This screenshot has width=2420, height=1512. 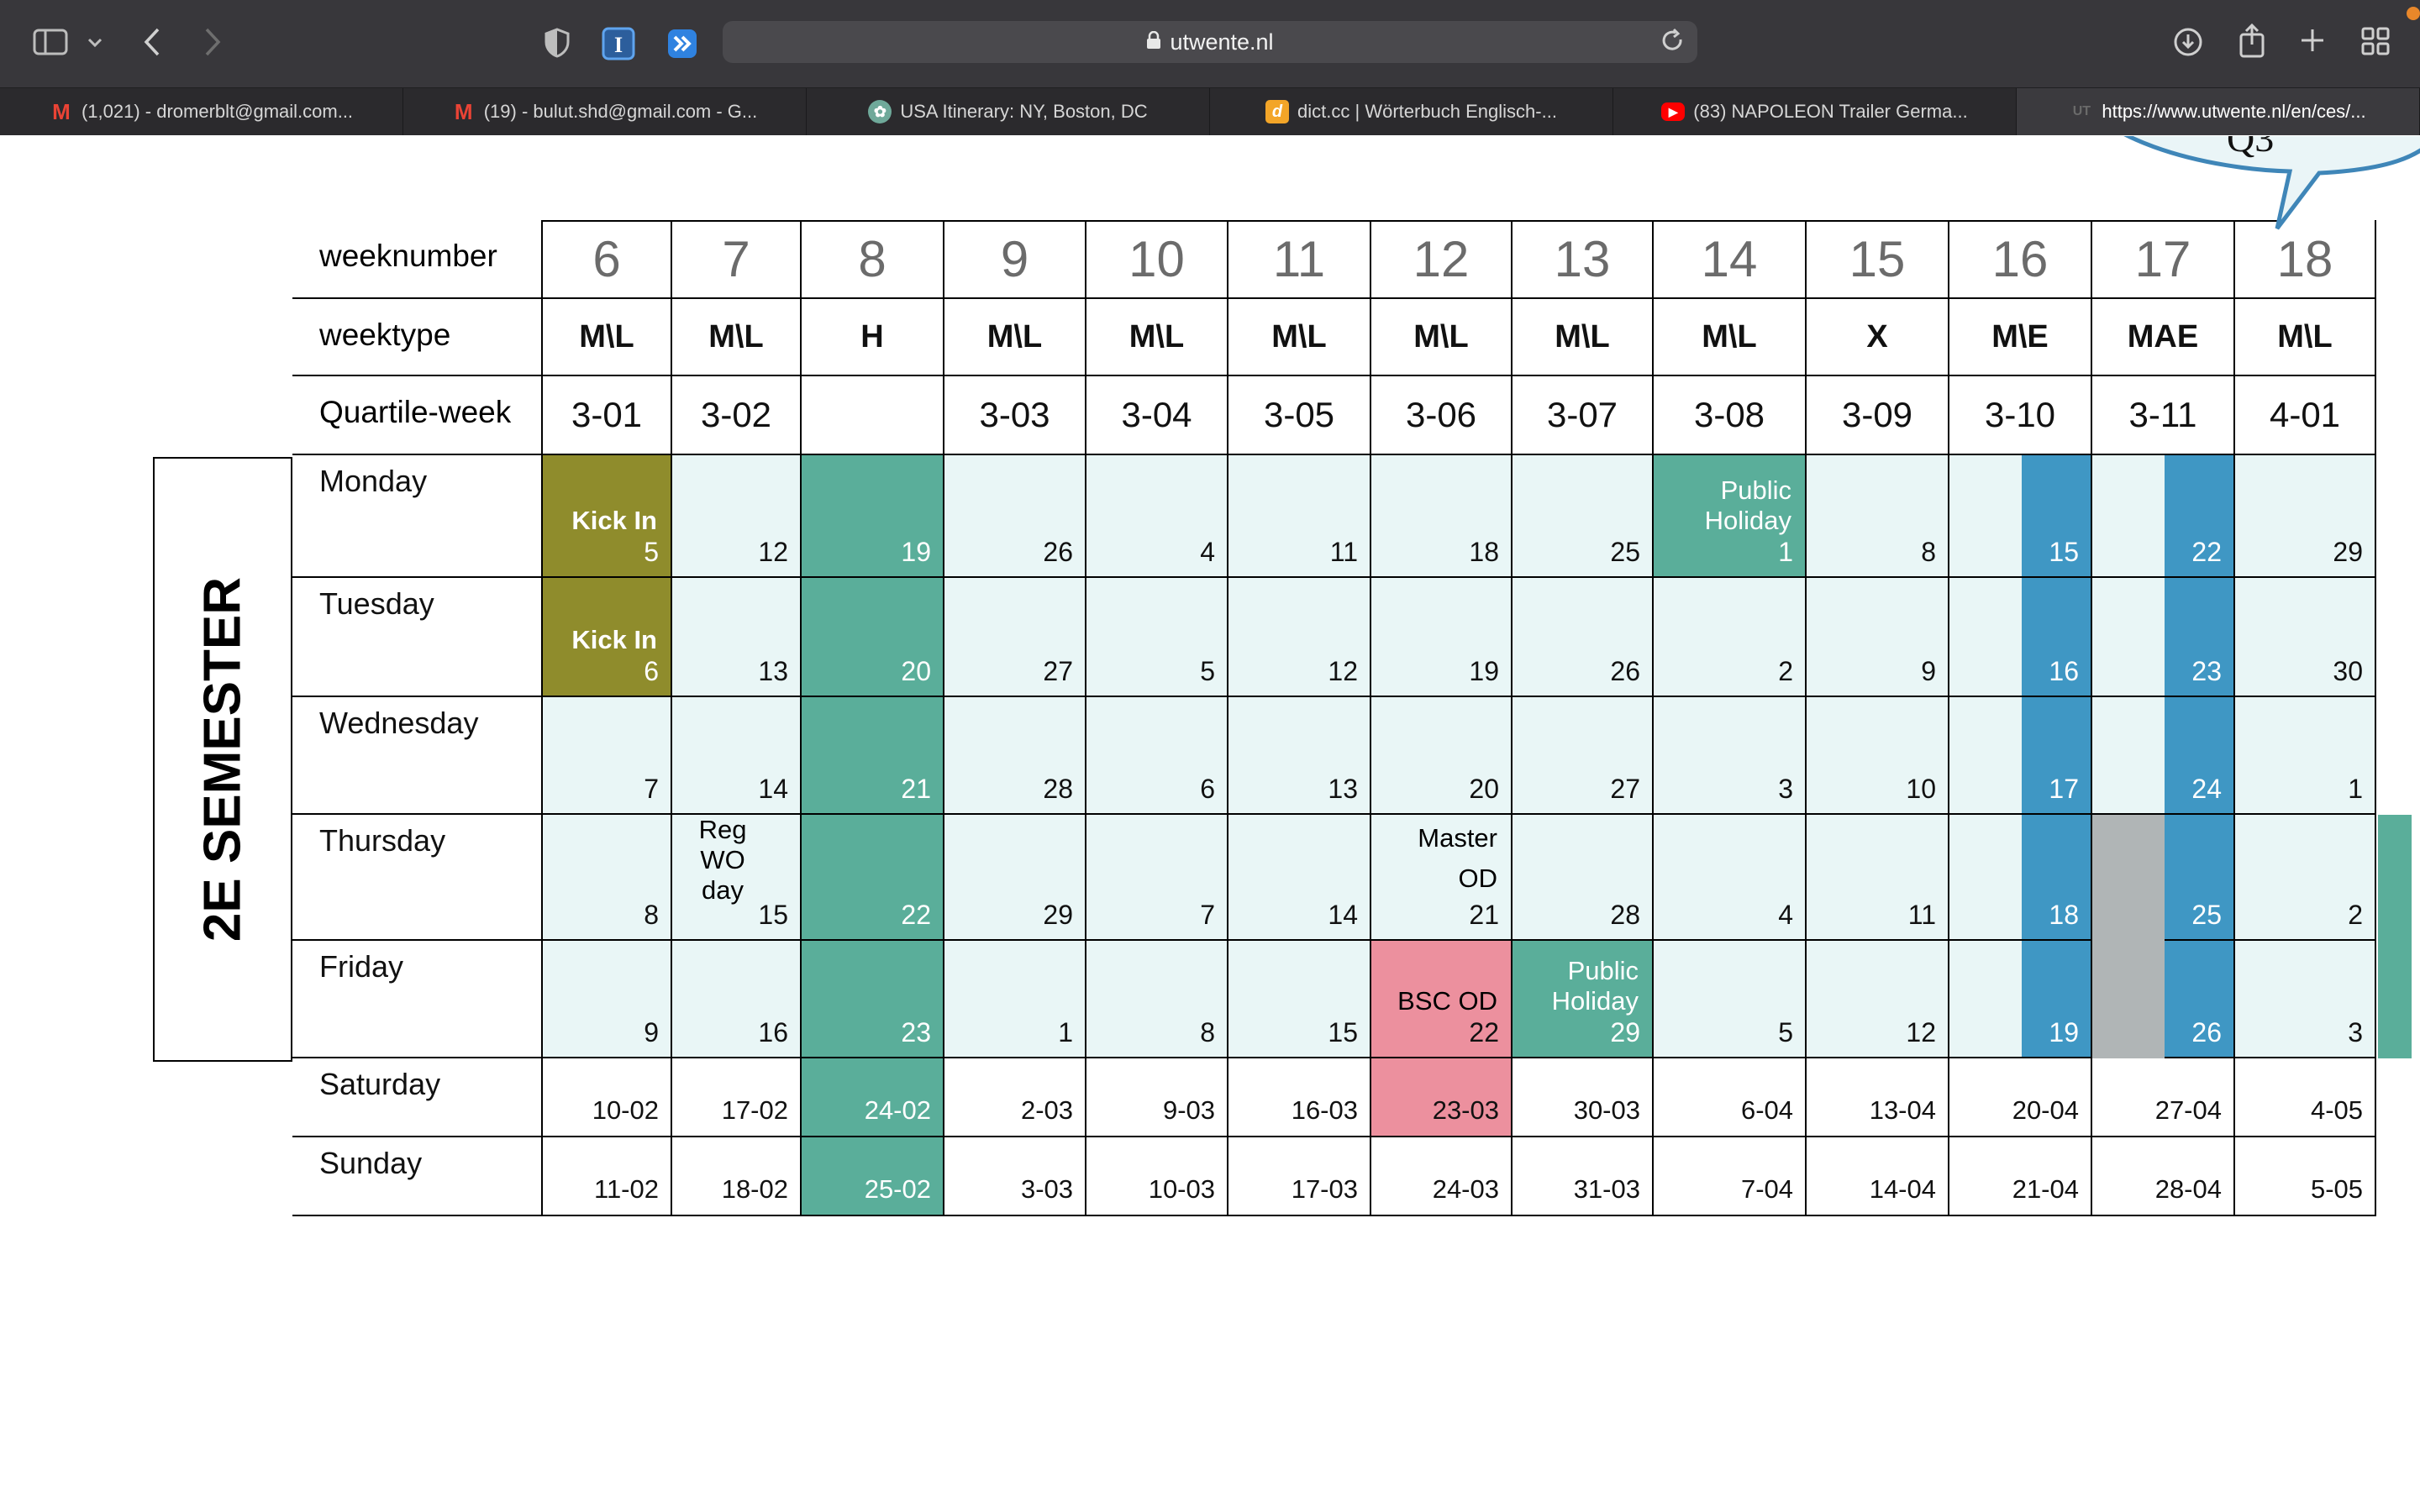 I want to click on saturday-cell: 23-03, so click(x=1441, y=1097).